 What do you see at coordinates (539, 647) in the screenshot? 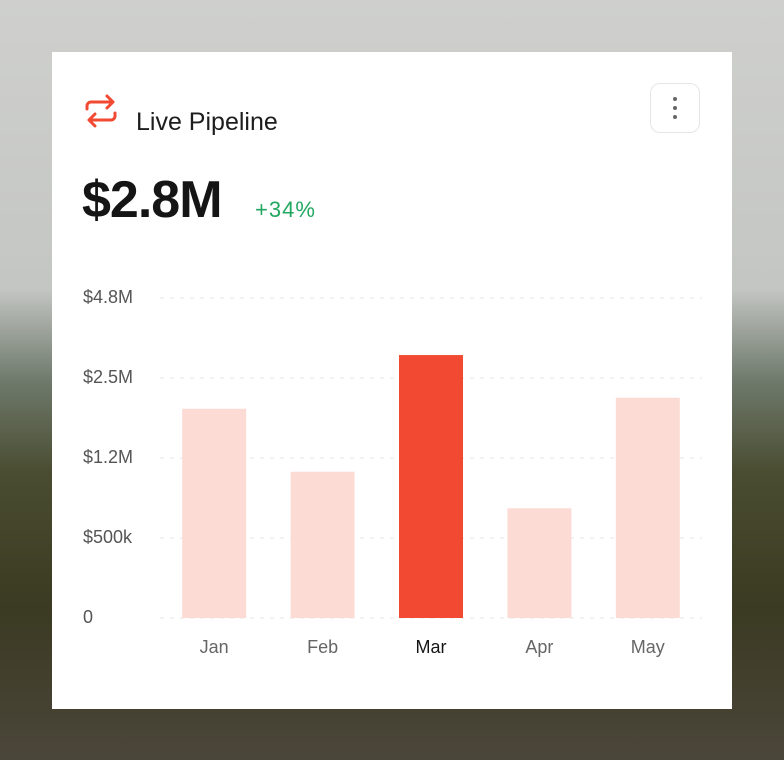
I see `x-tick-label: Apr` at bounding box center [539, 647].